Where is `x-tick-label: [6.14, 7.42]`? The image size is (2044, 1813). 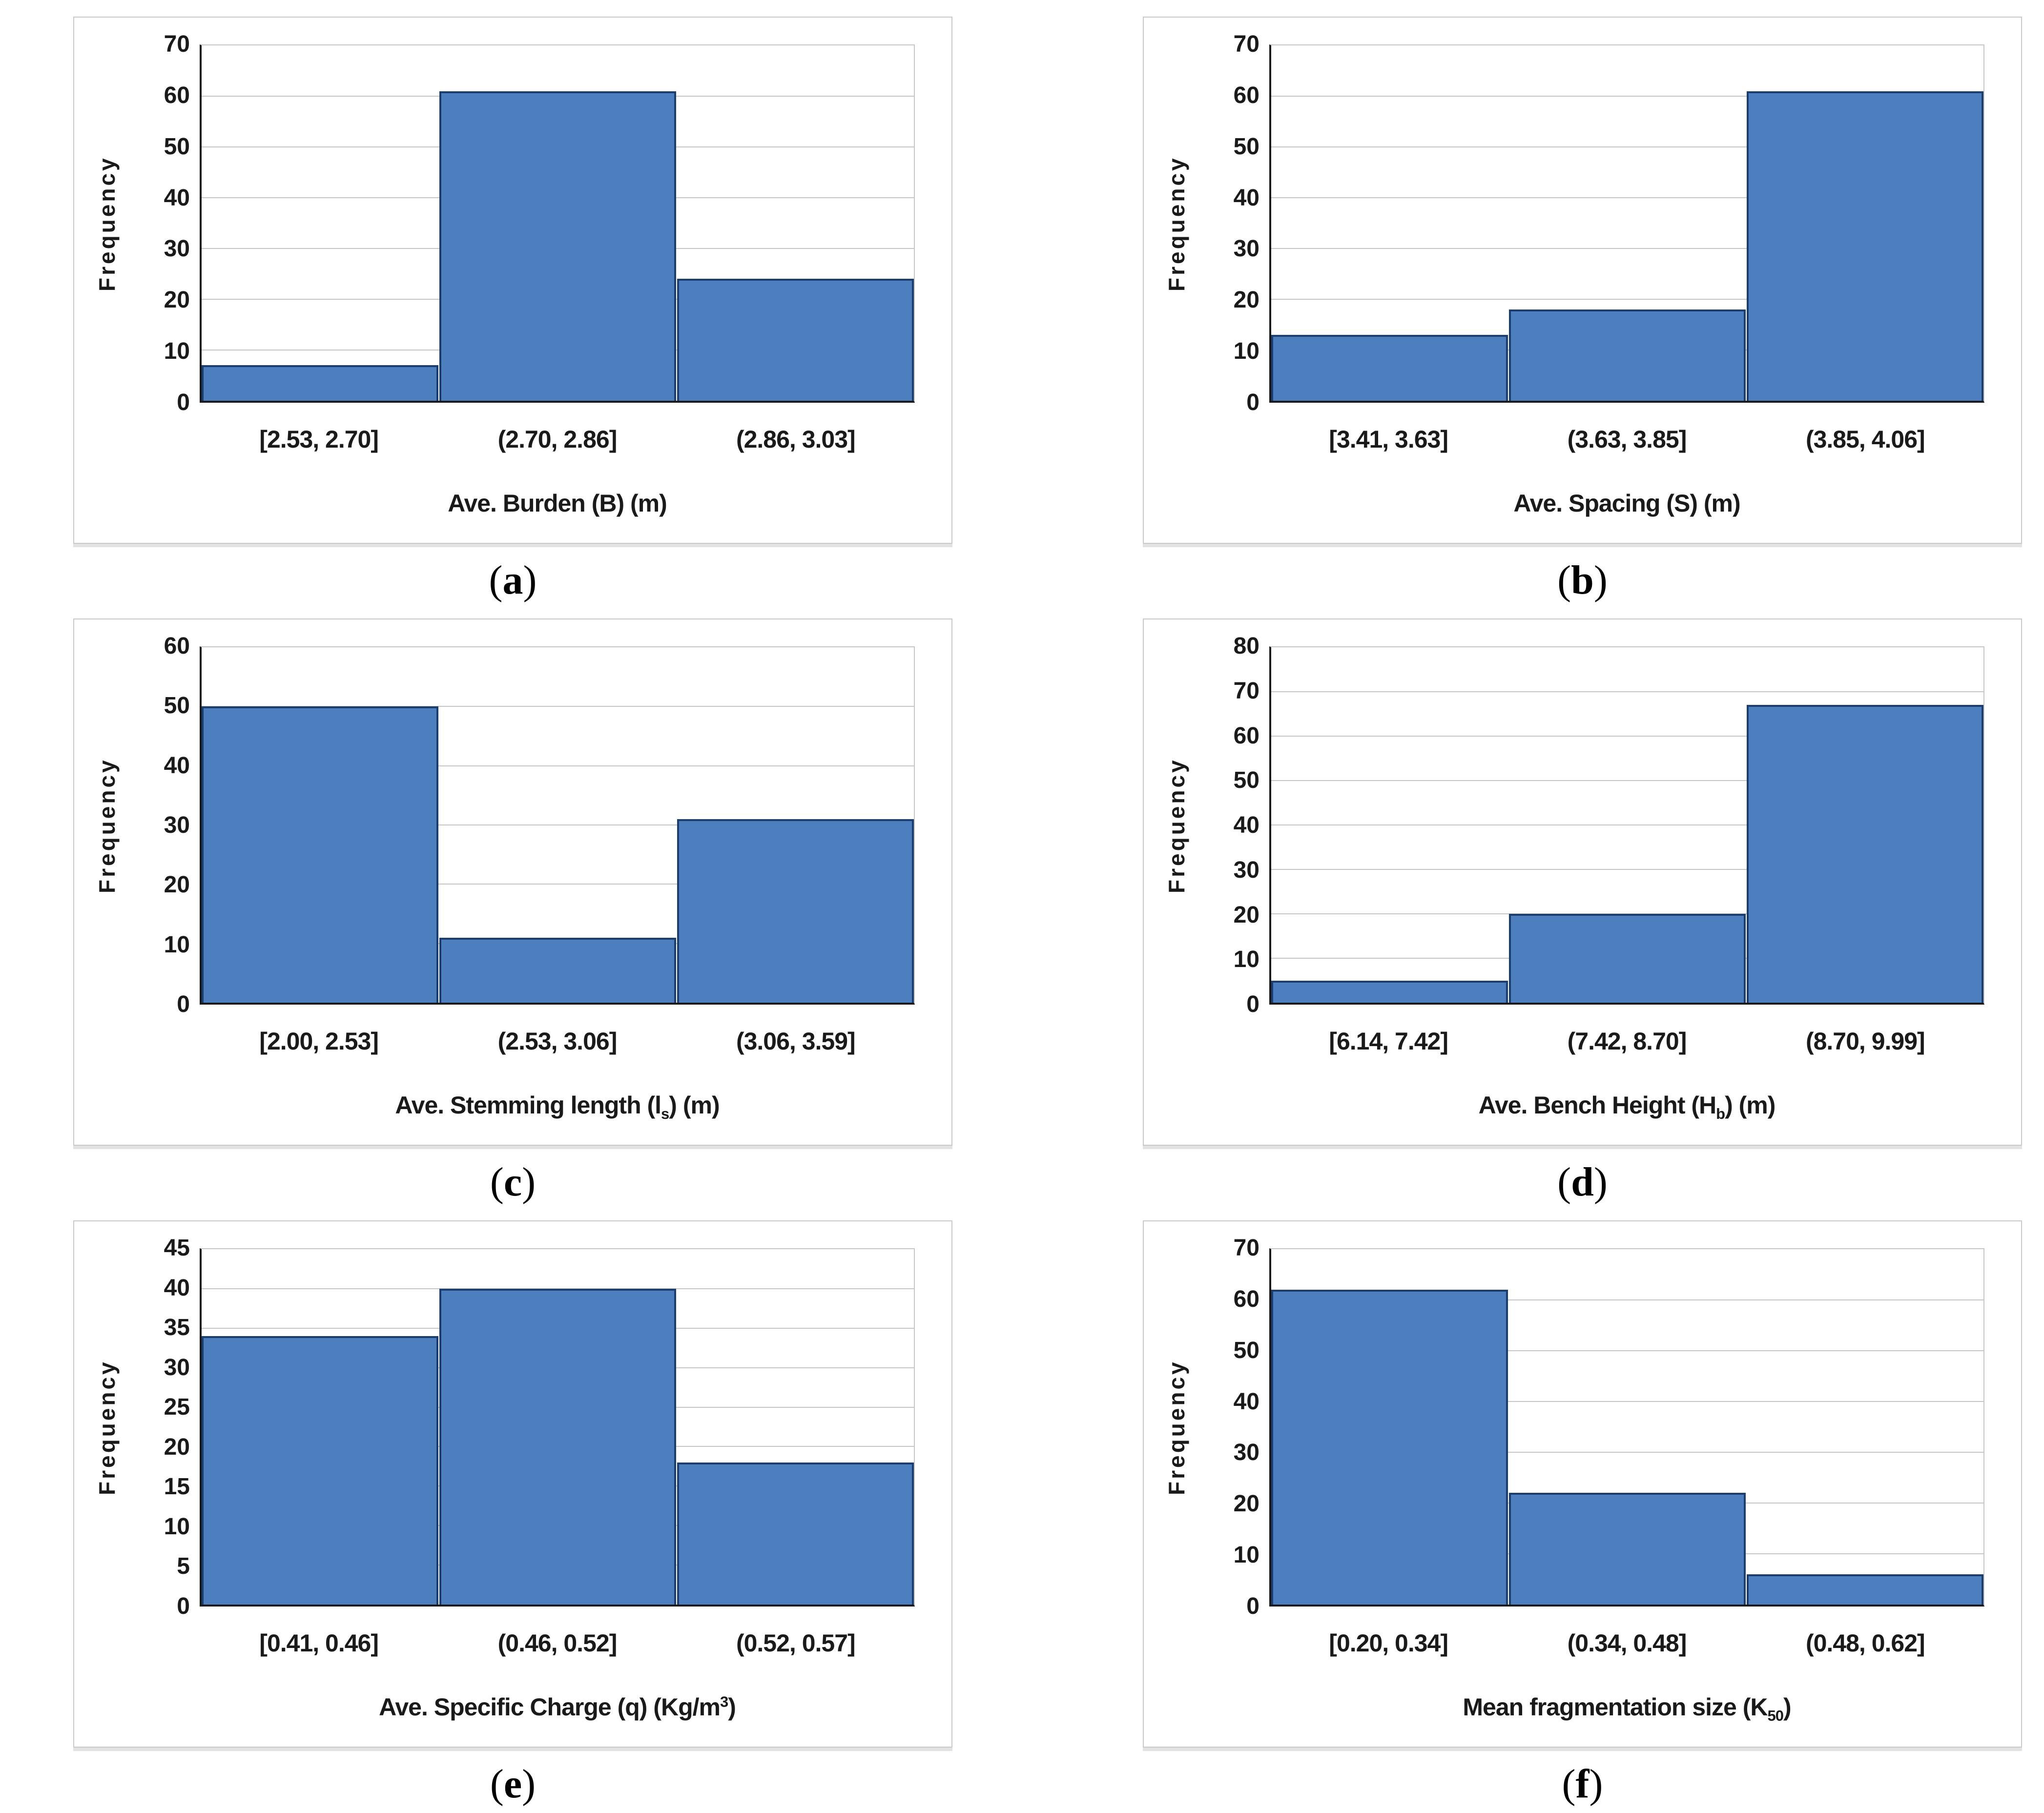
x-tick-label: [6.14, 7.42] is located at coordinates (1388, 1041).